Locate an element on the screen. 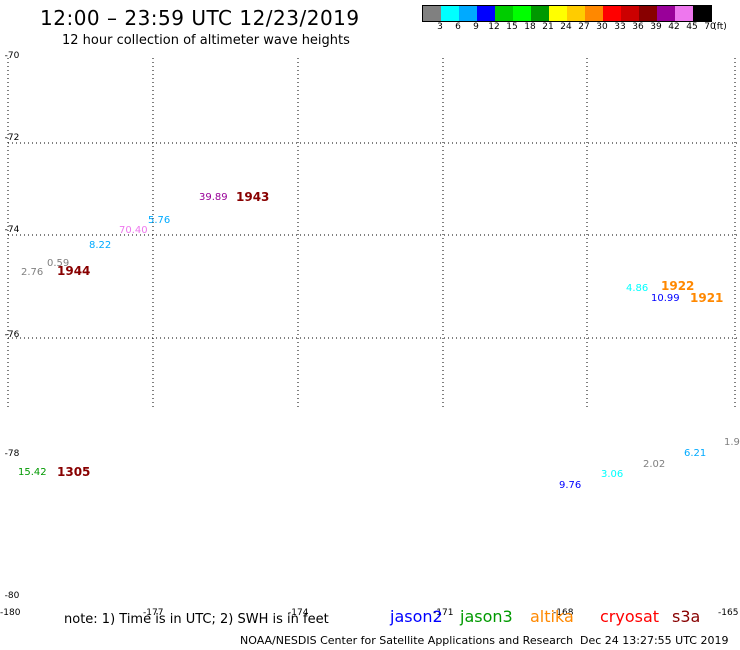  wave-height-value: 3.06 is located at coordinates (612, 474).